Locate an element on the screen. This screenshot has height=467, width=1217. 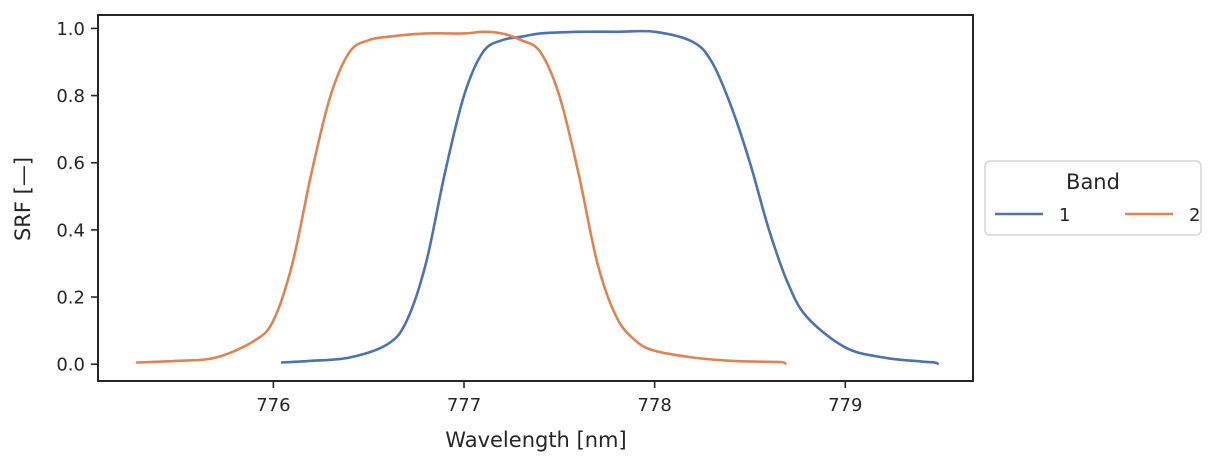
y-tick-label: 0.6 is located at coordinates (70, 163).